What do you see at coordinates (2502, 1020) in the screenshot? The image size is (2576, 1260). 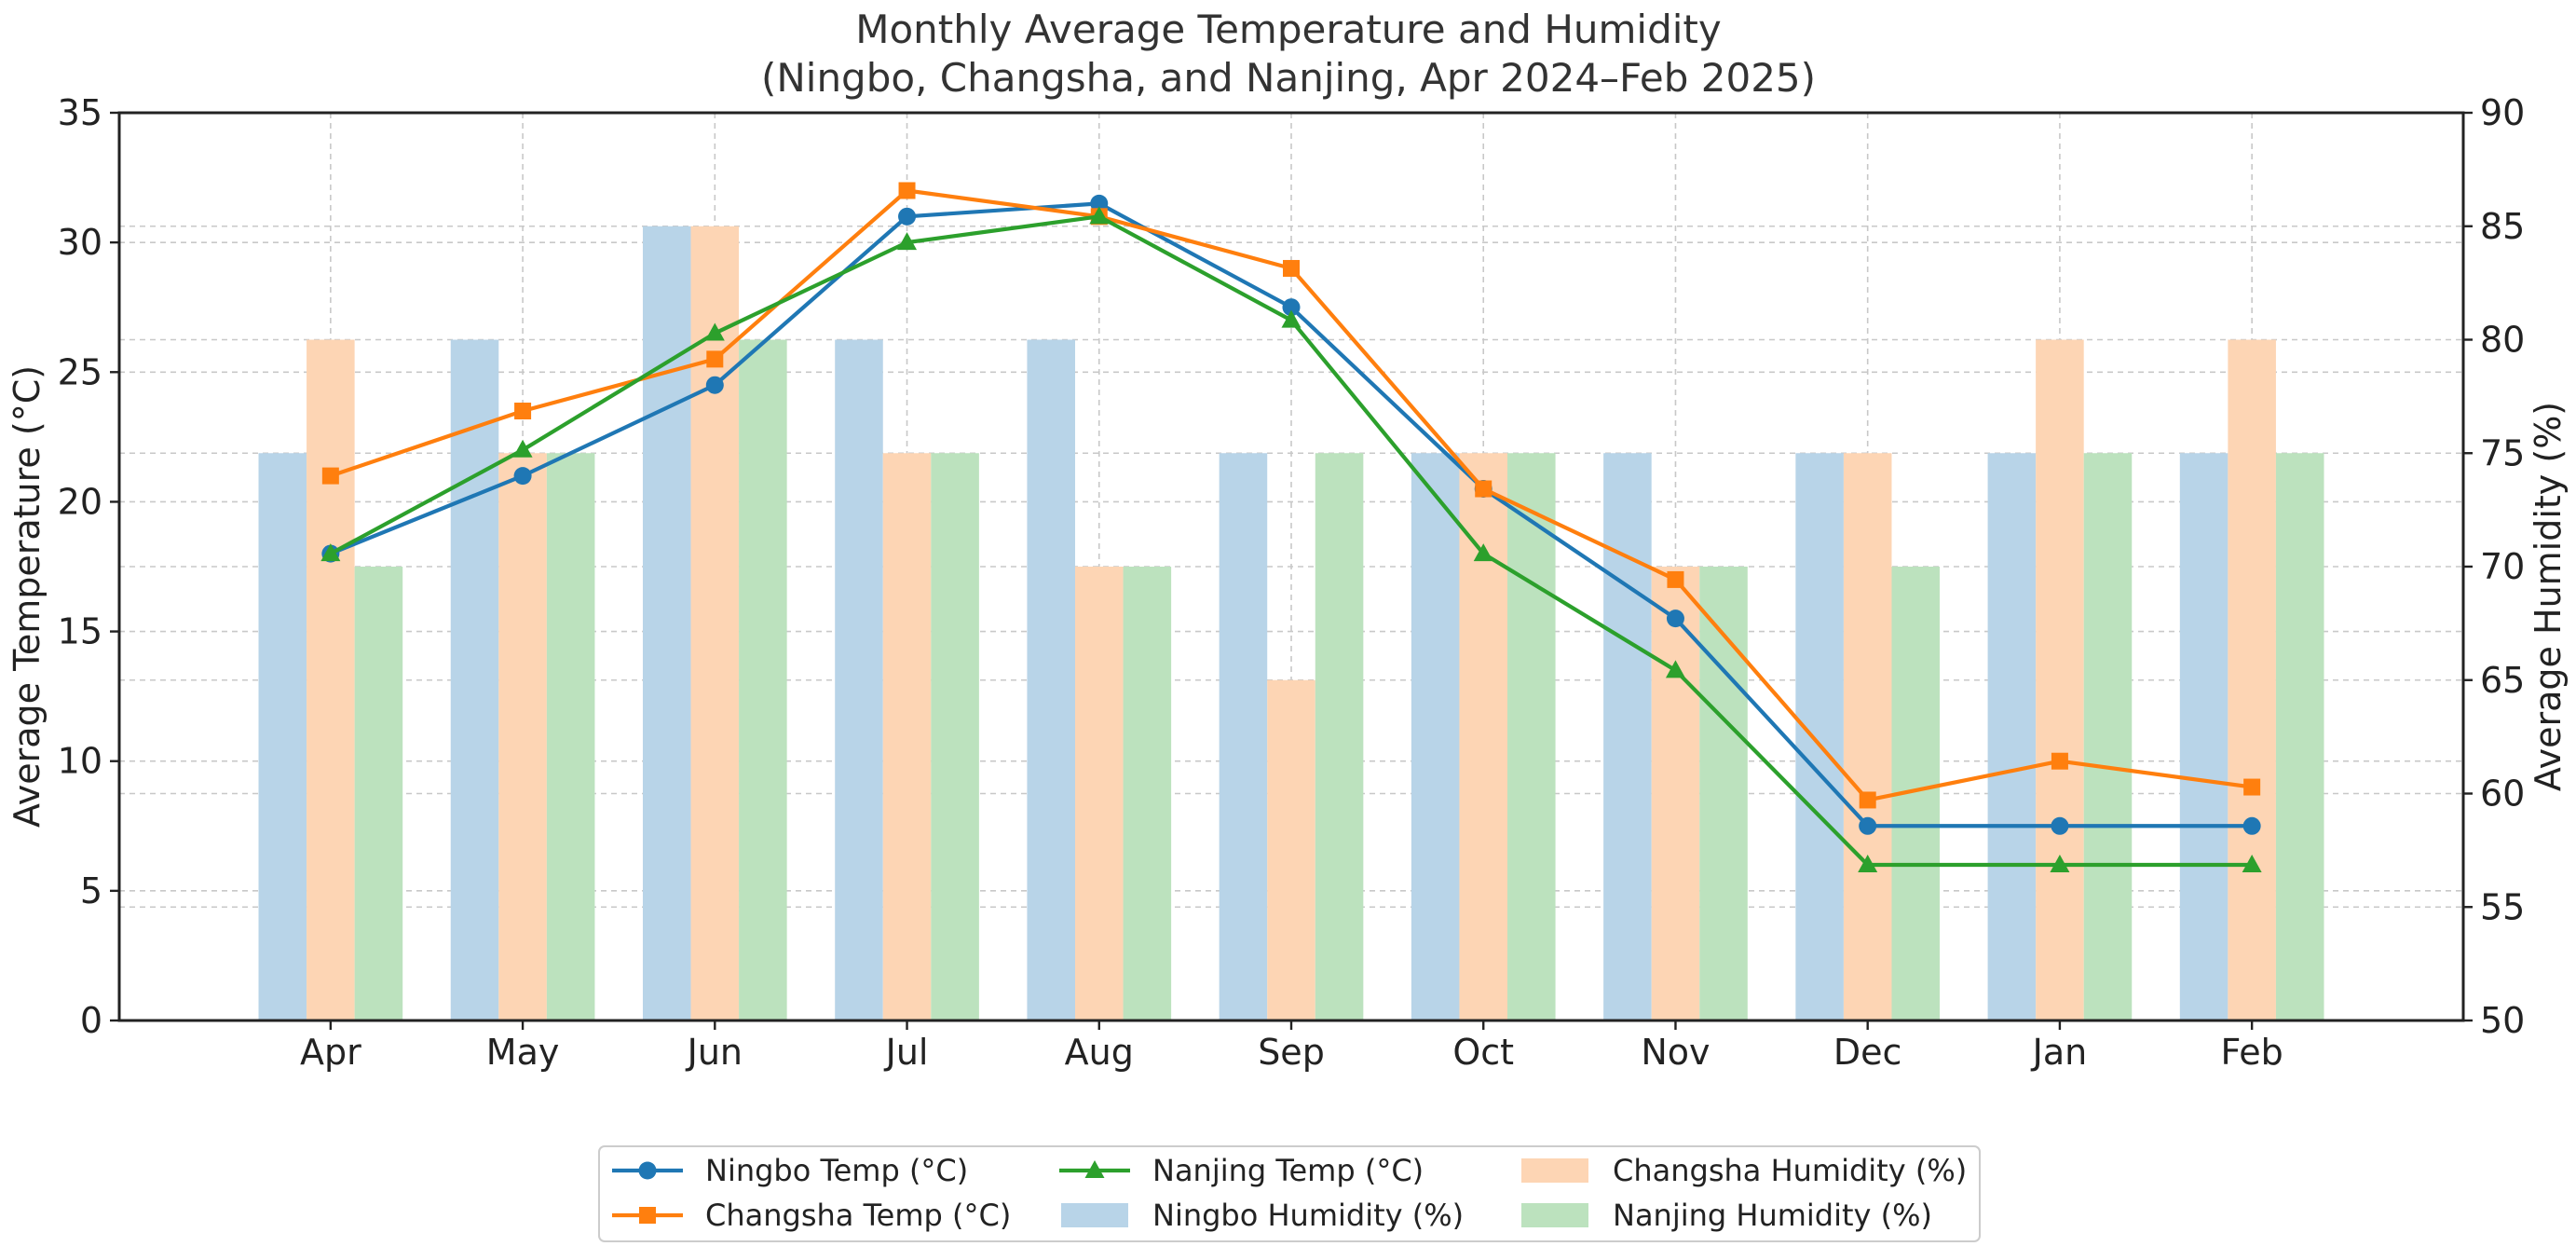 I see `y2-tick-label: 50` at bounding box center [2502, 1020].